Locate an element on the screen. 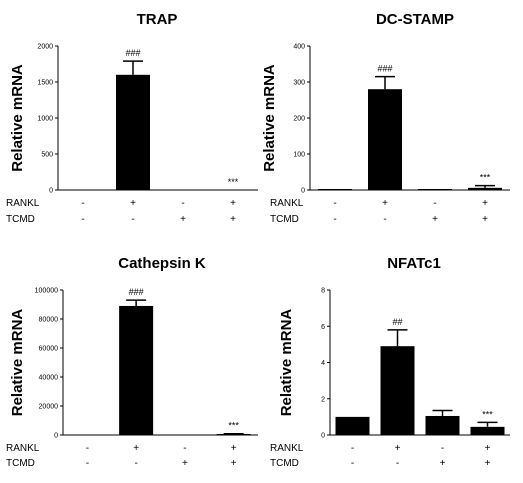 The width and height of the screenshot is (523, 483). y-tick-label: 40000 is located at coordinates (49, 378).